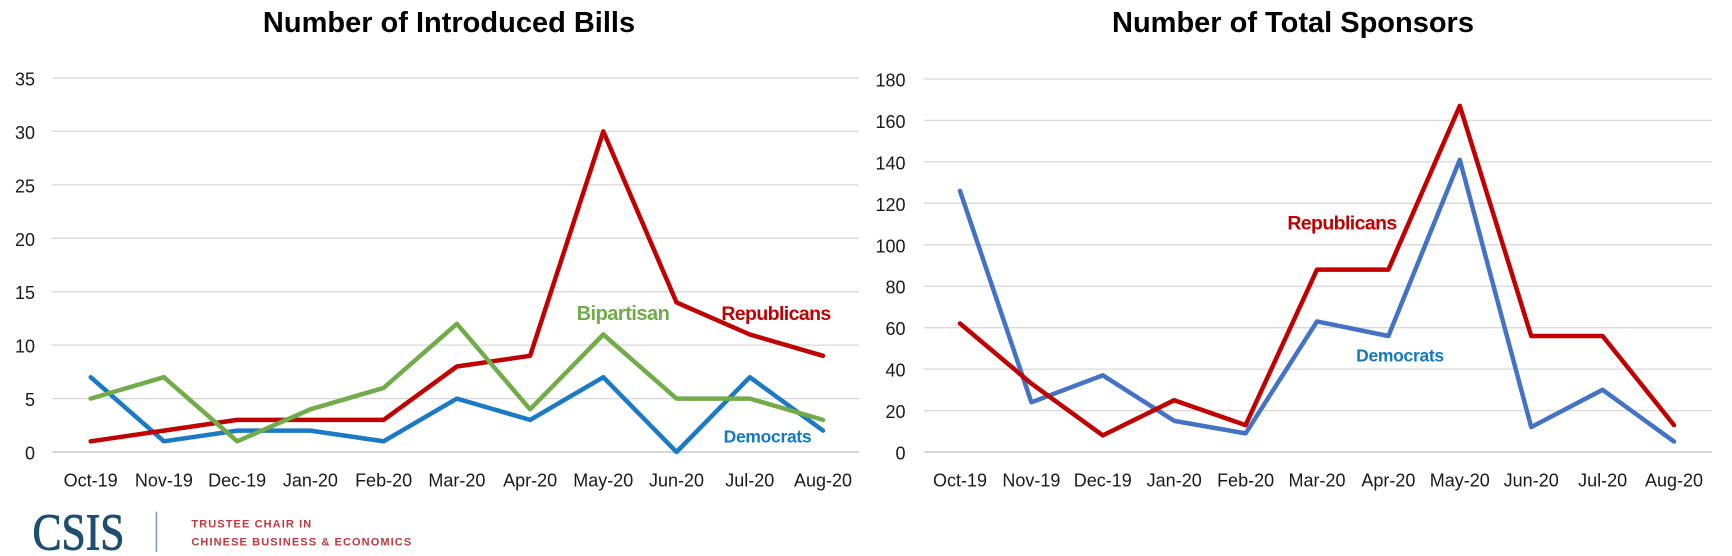  I want to click on svg-text: 60, so click(895, 329).